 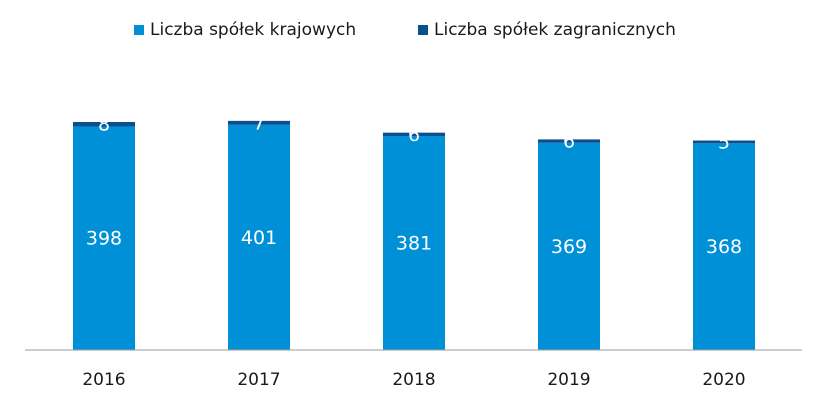 I want to click on bar-foreign-2016, so click(x=104, y=124).